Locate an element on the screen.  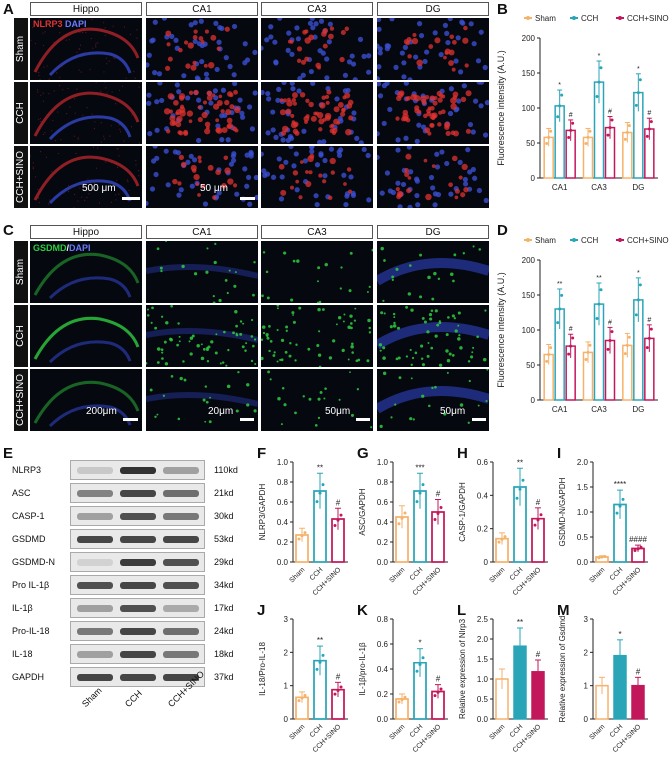
y-tick-label: 0.4 is located at coordinates (383, 522).